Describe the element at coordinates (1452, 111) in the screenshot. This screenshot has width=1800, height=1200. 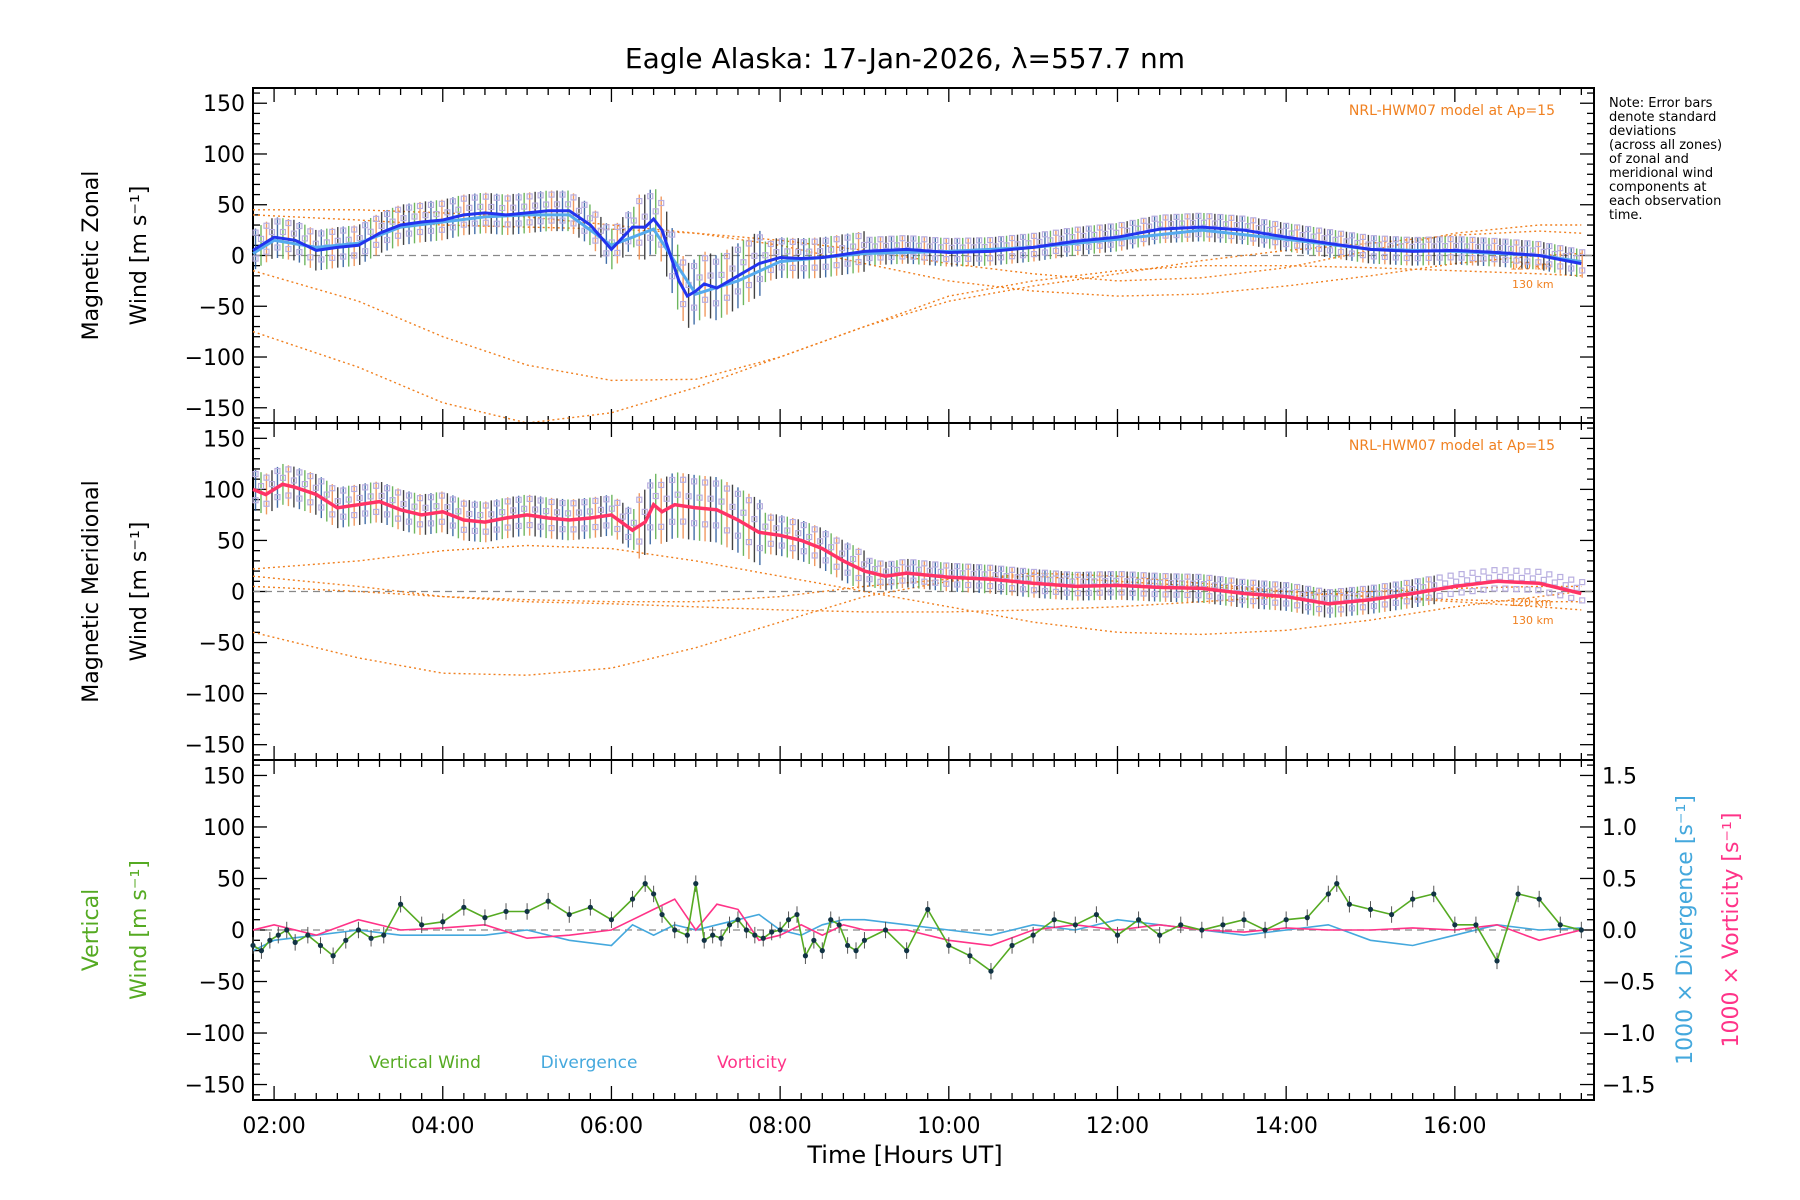
I see `model-label: NRL-HWM07 model at Ap=15` at that location.